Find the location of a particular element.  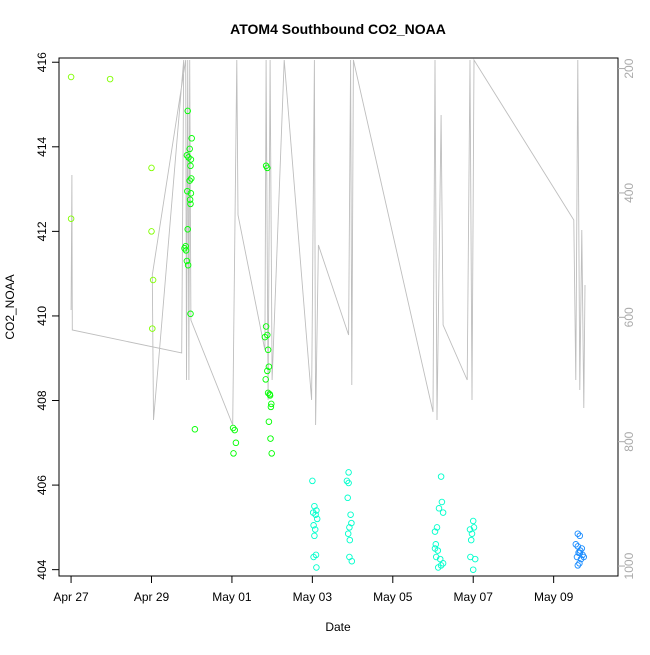

x-tick-label: Apr 27 is located at coordinates (71, 597).